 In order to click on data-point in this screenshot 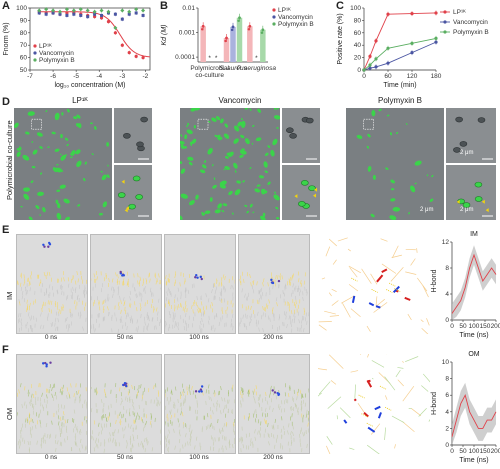, I will do `click(370, 68)`.